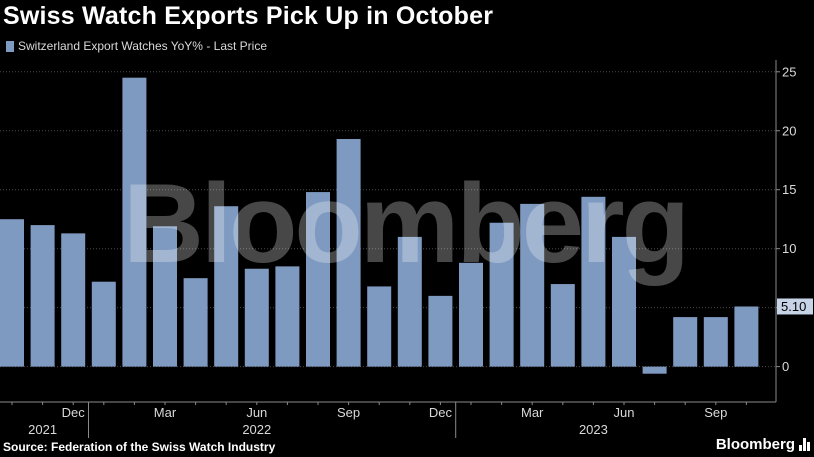 Image resolution: width=814 pixels, height=457 pixels. What do you see at coordinates (42, 429) in the screenshot?
I see `year-label: 2021` at bounding box center [42, 429].